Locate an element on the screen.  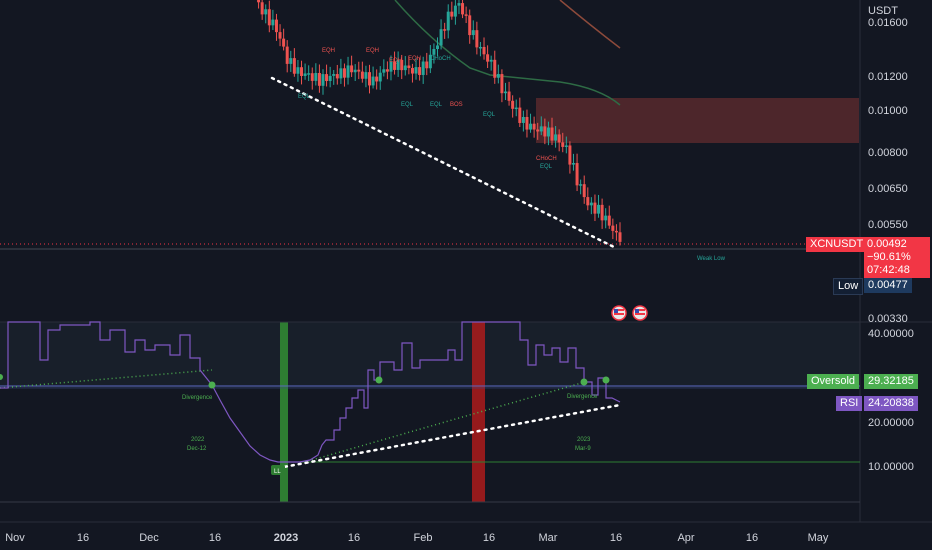
price-tick-label: 0.00330 is located at coordinates (888, 319).